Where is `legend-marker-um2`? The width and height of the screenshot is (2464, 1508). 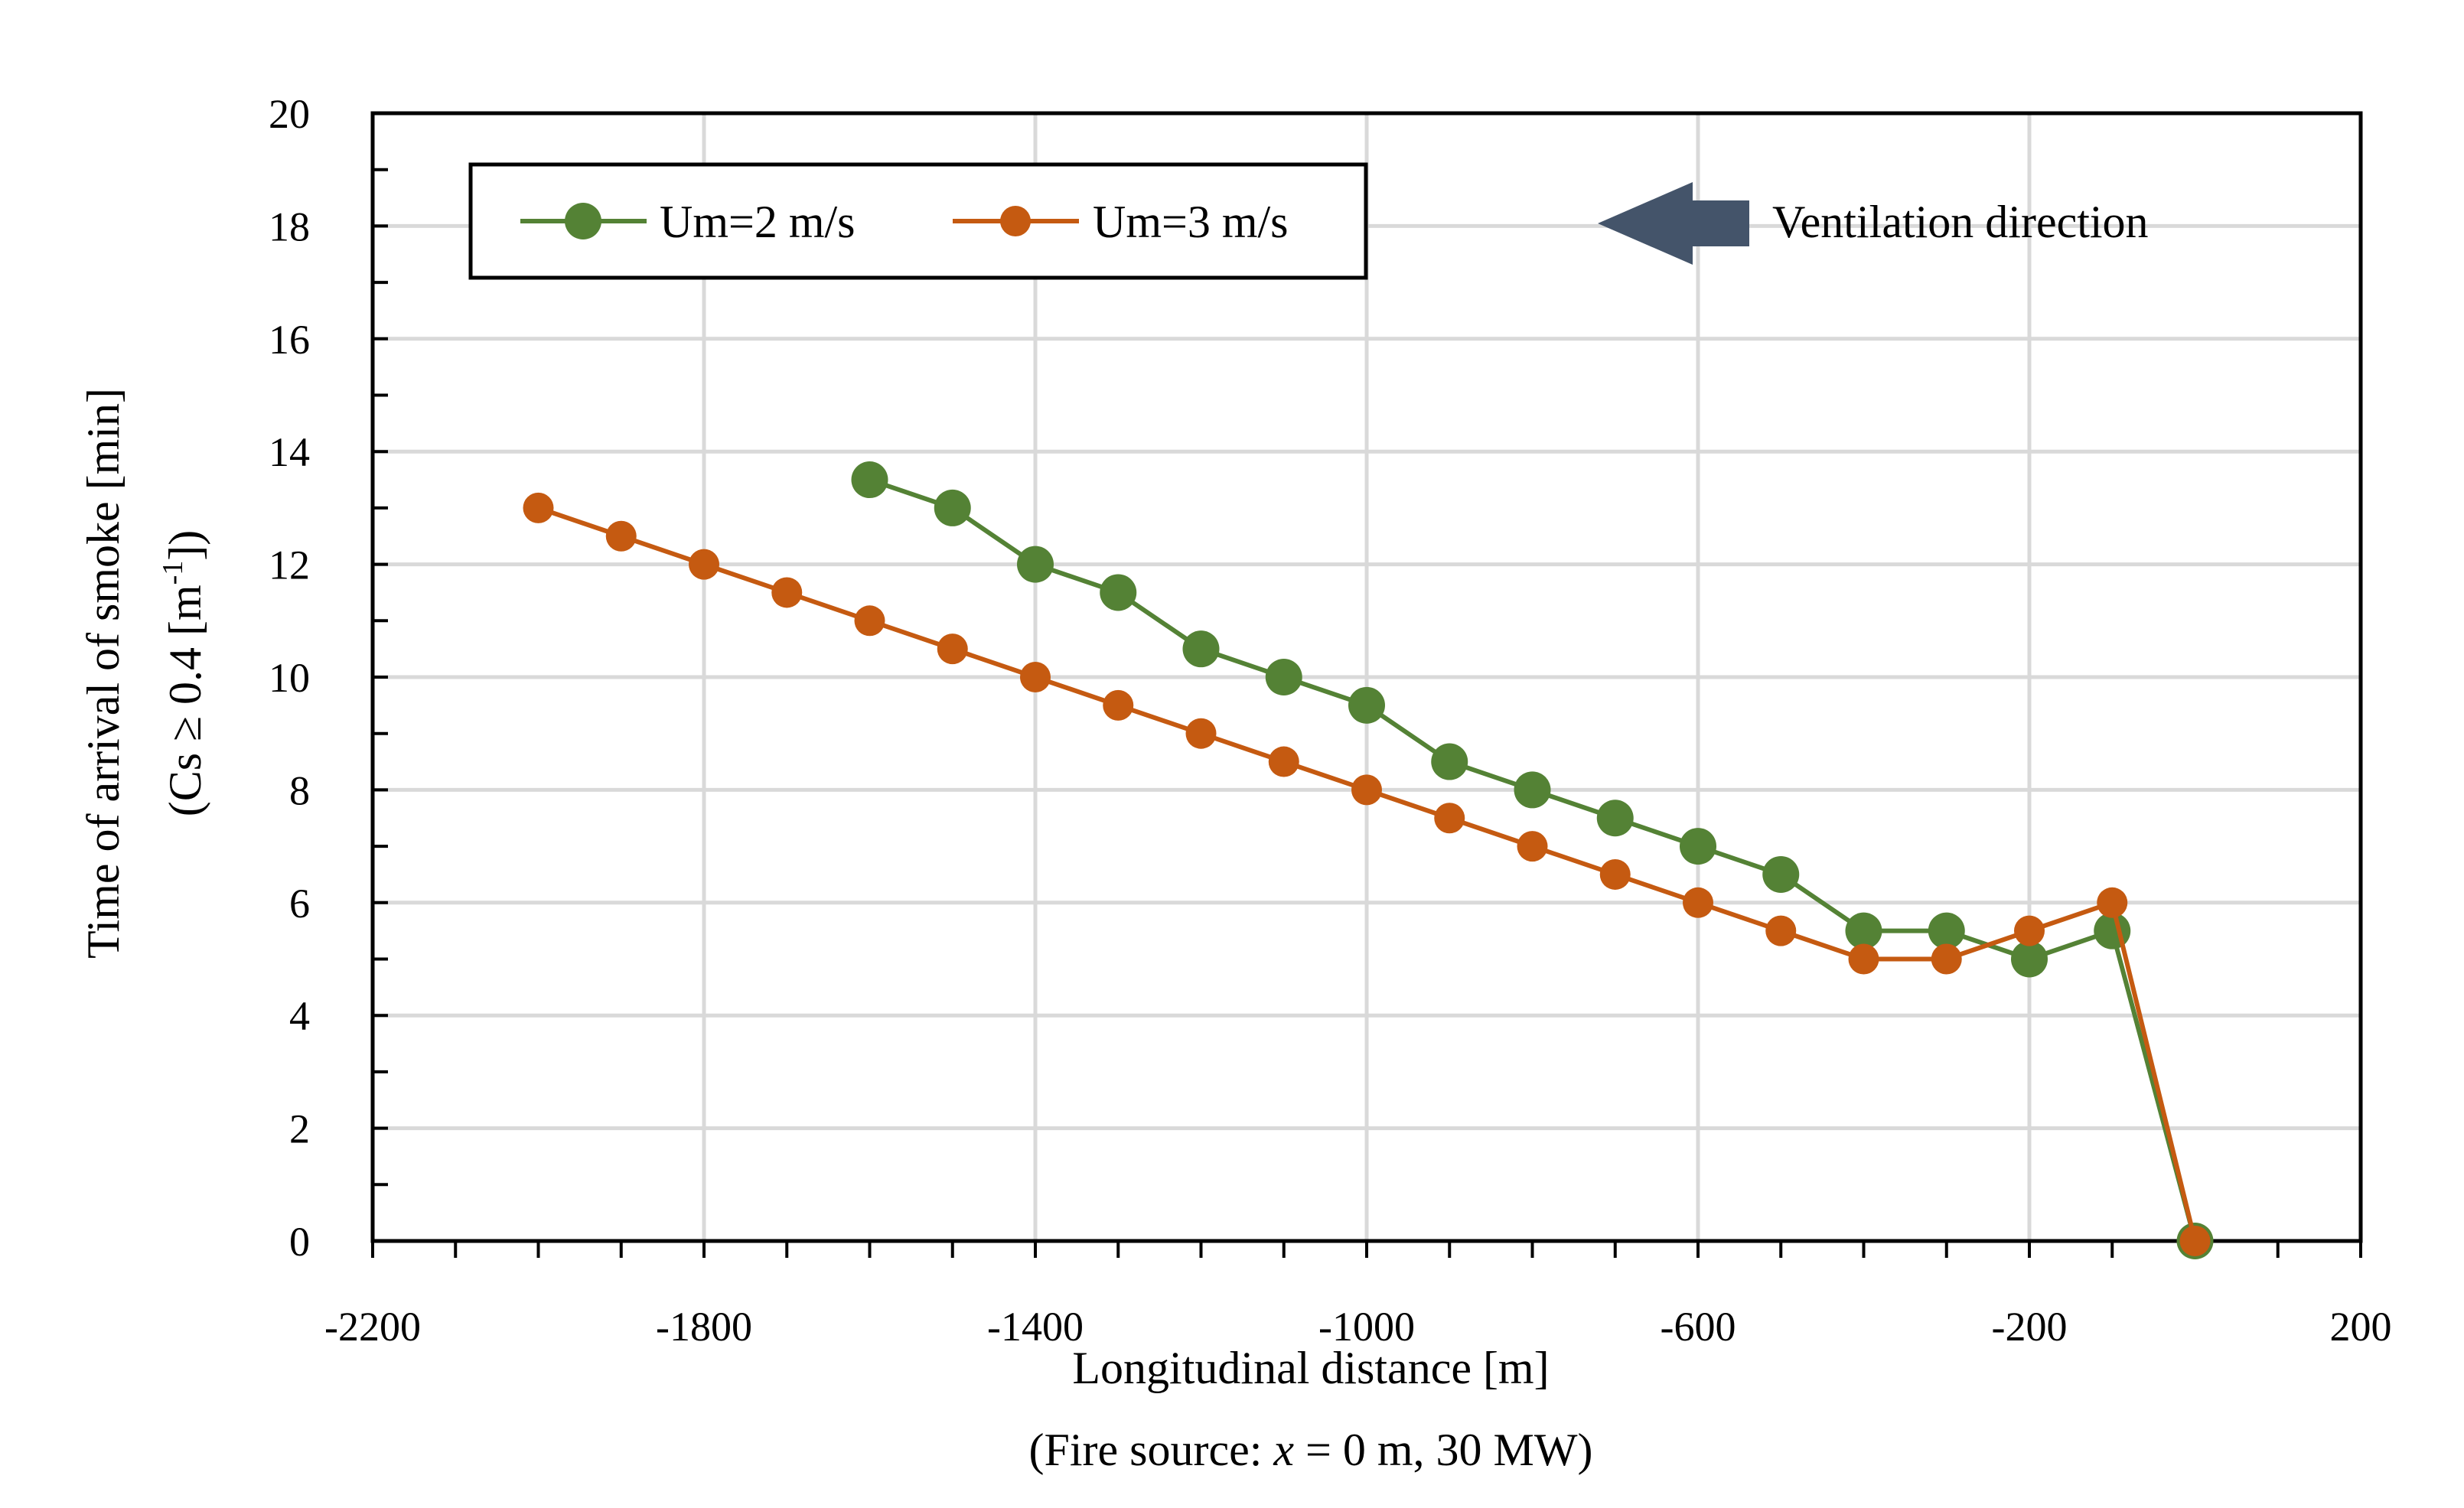
legend-marker-um2 is located at coordinates (583, 221).